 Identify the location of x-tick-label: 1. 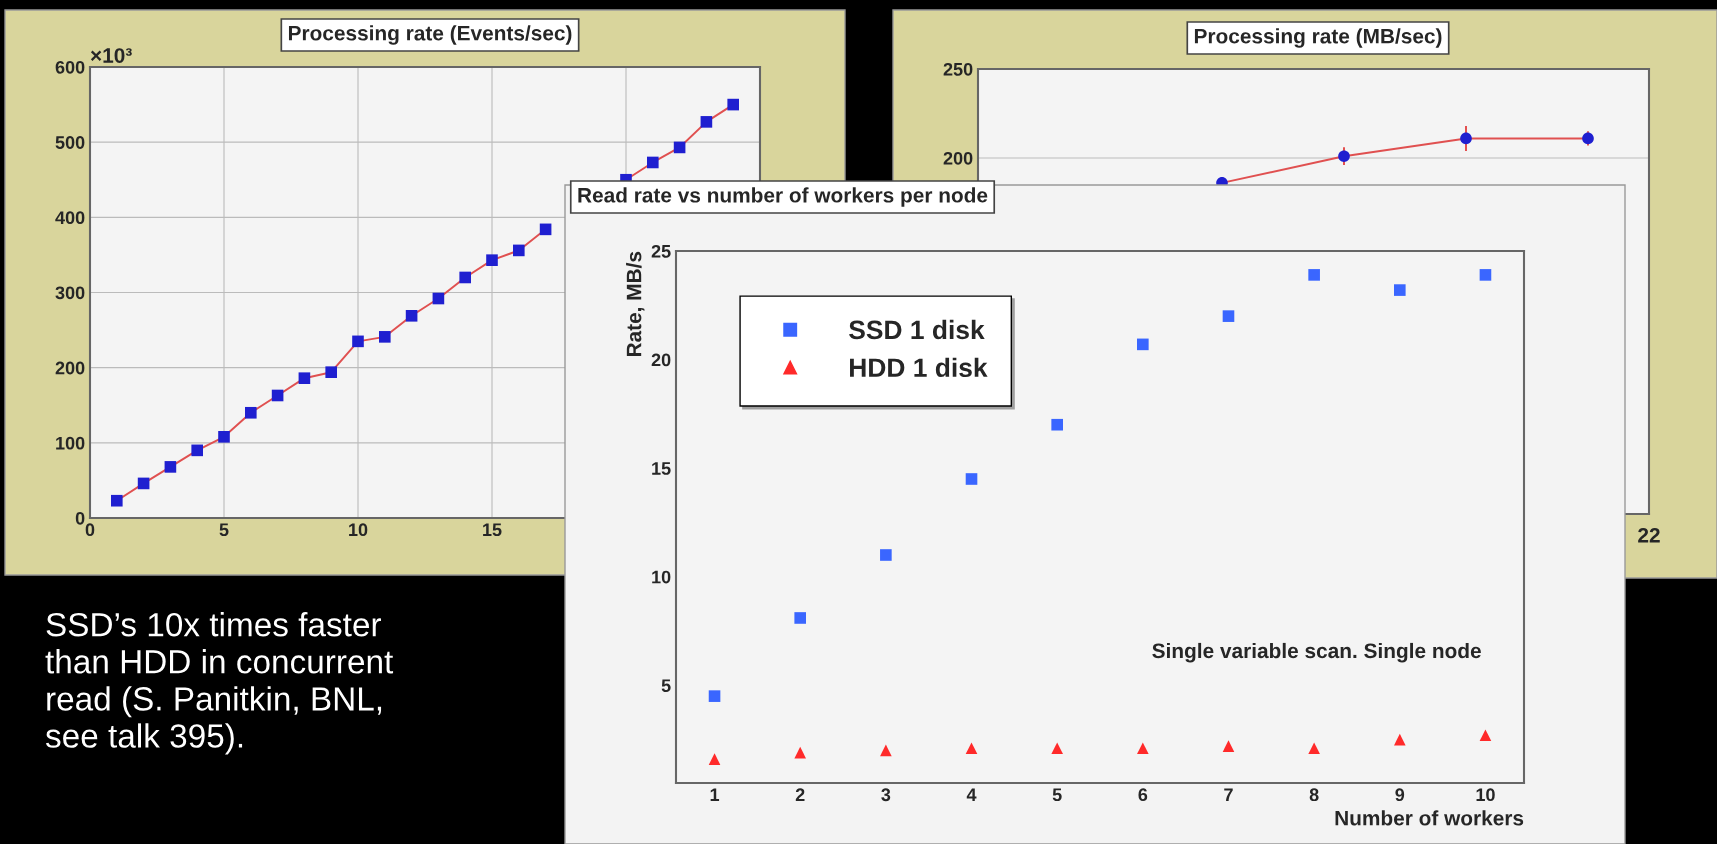
(715, 794).